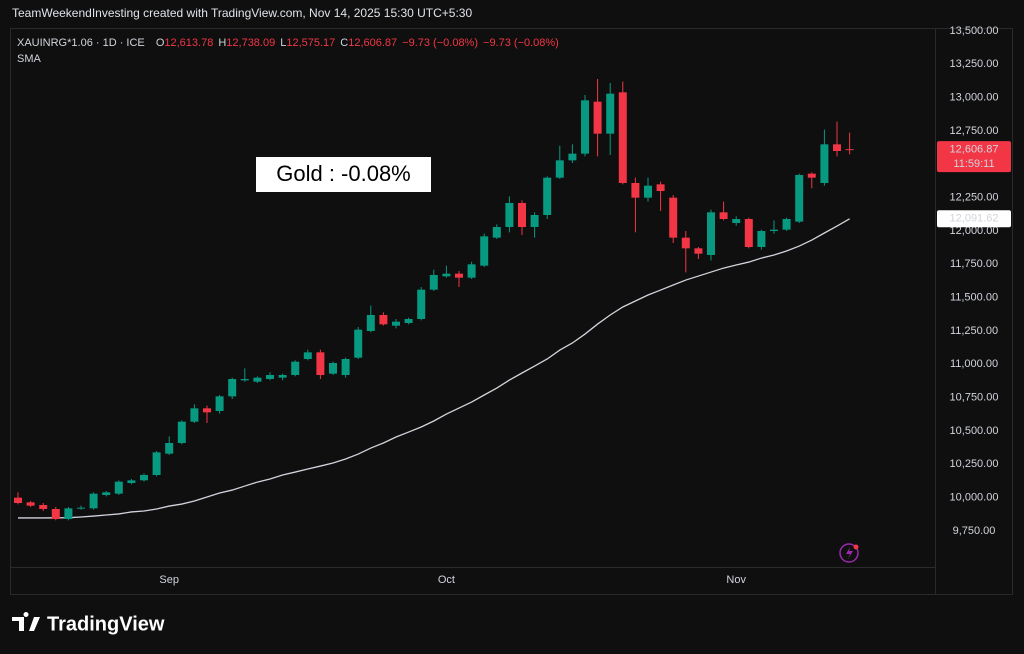 Image resolution: width=1024 pixels, height=654 pixels. I want to click on y-tick-label: 11,500.00, so click(974, 298).